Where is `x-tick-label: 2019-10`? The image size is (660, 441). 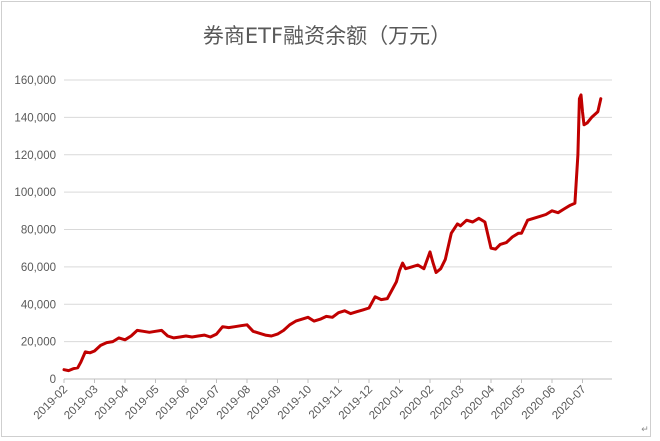 x-tick-label: 2019-10 is located at coordinates (295, 403).